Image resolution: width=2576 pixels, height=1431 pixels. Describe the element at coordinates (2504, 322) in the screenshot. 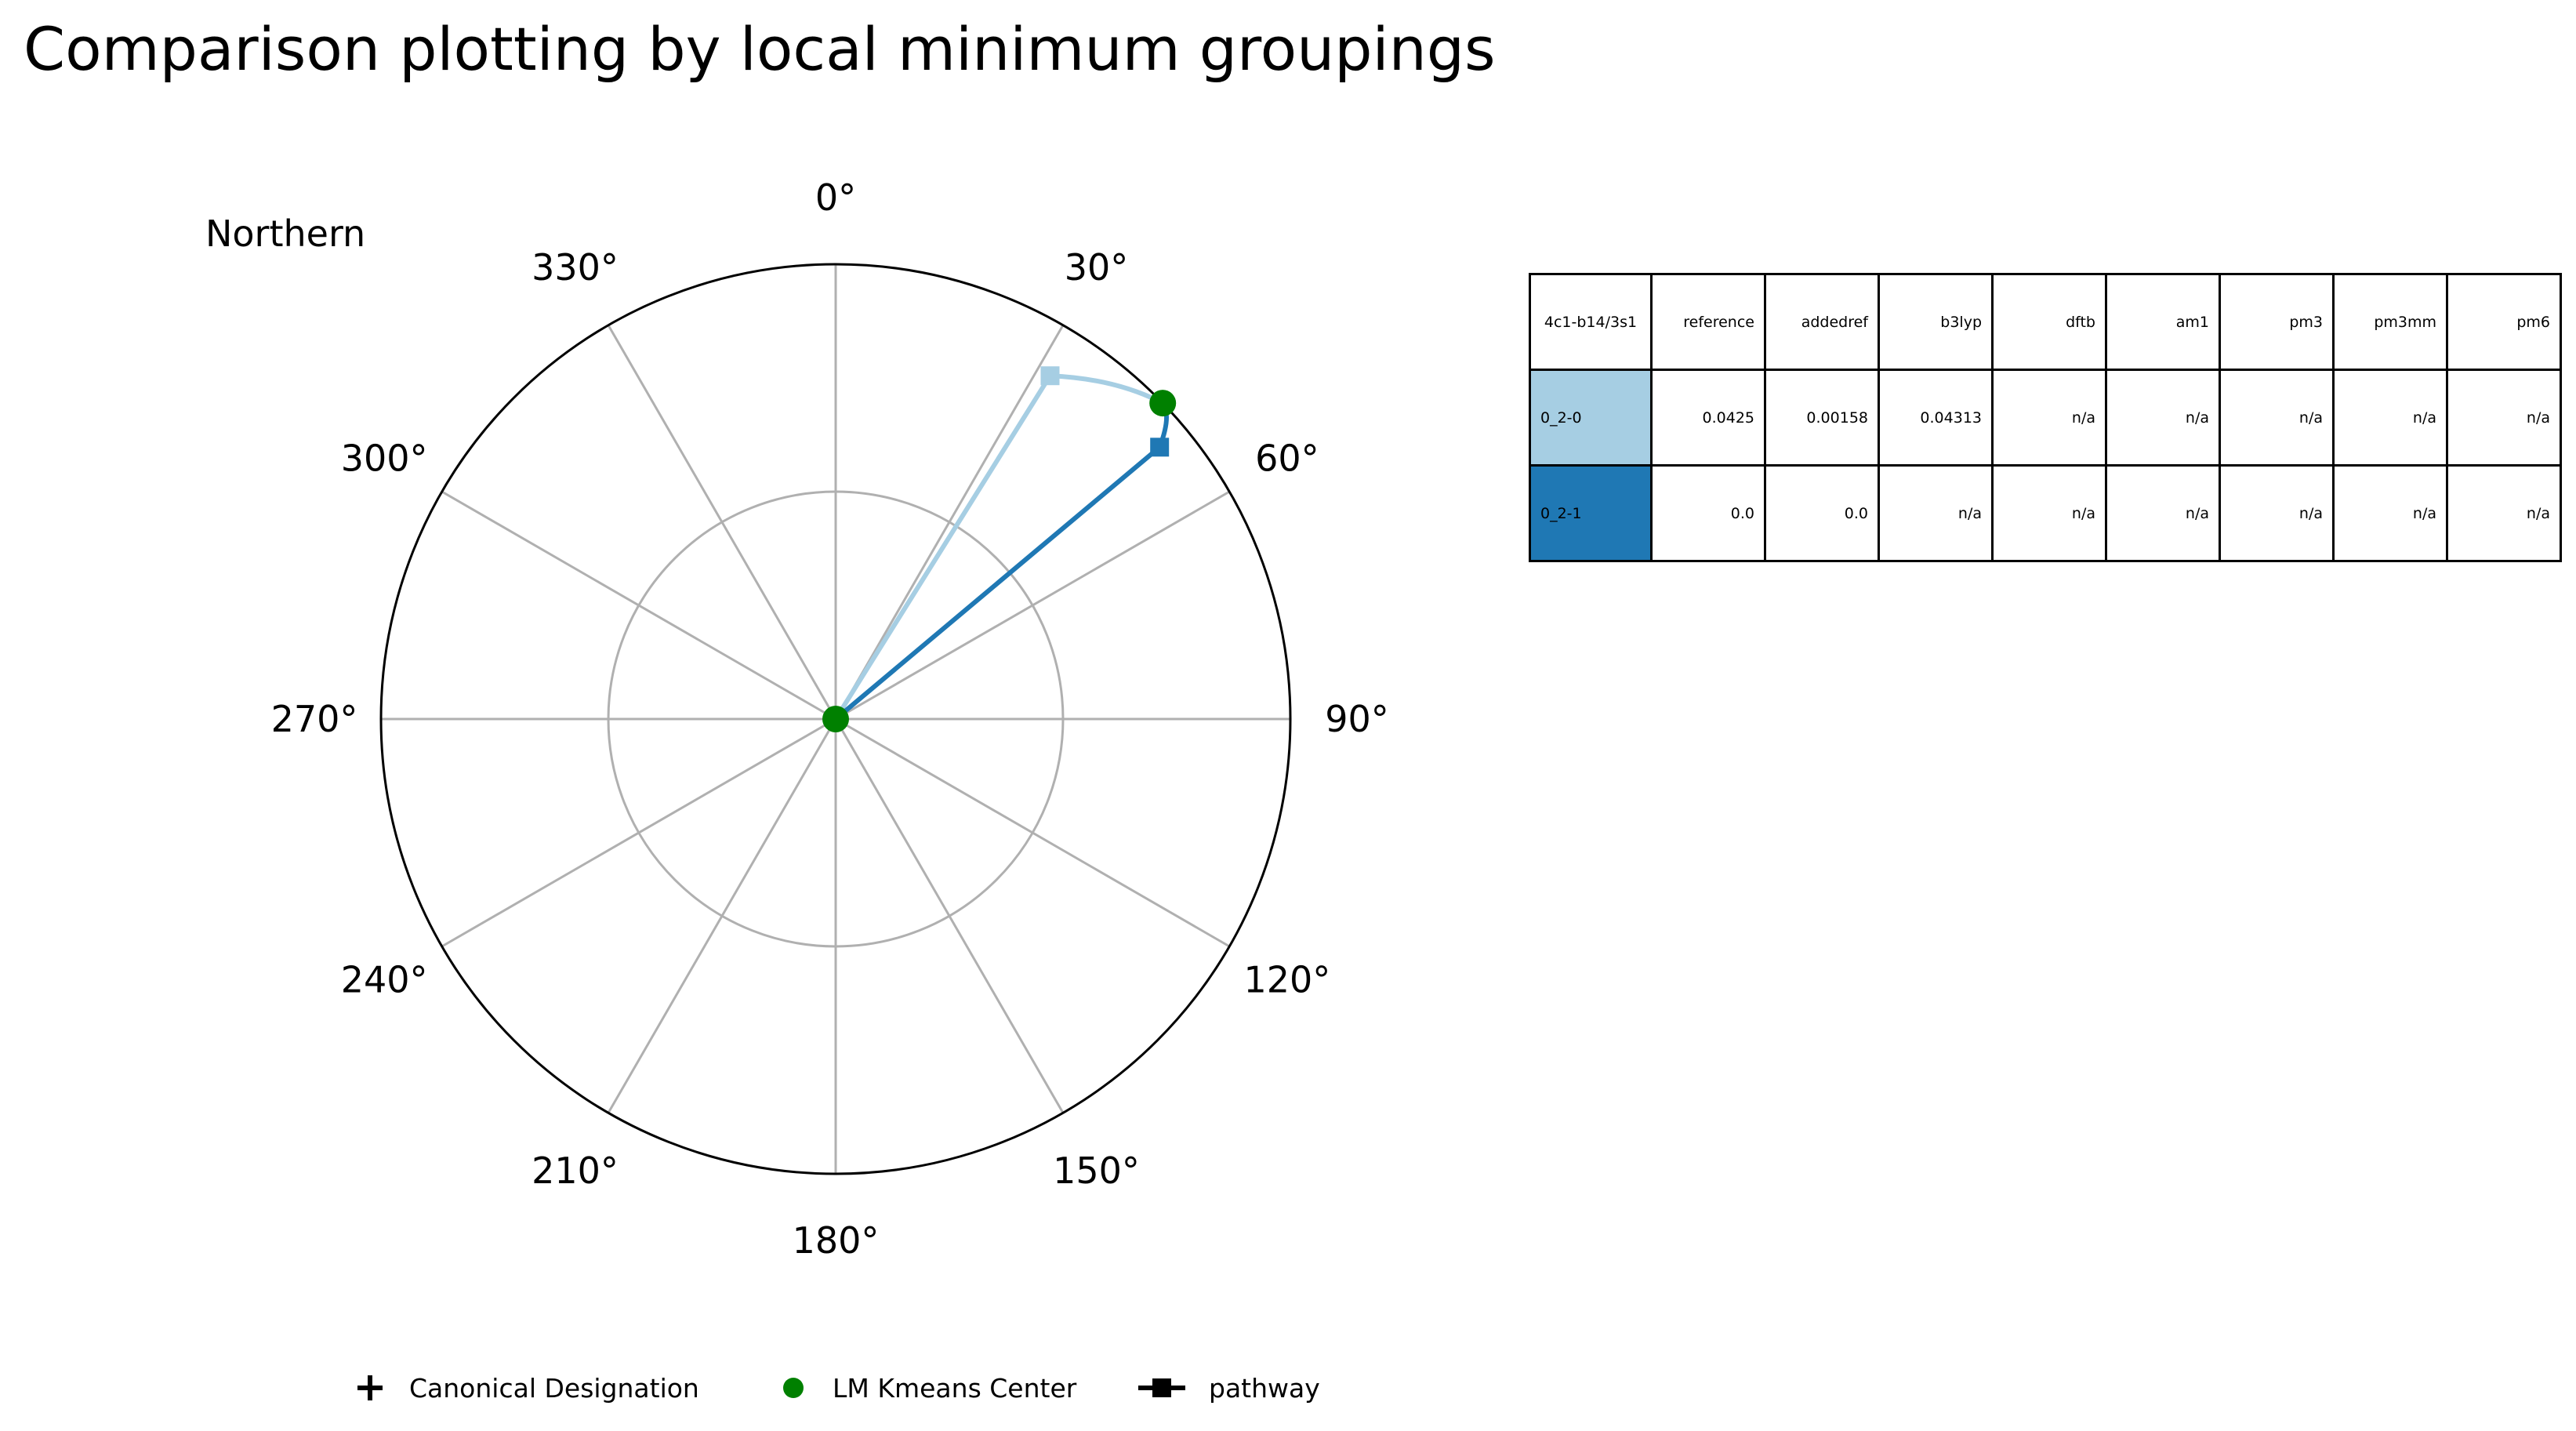

I see `table-header-cell: pm6` at that location.